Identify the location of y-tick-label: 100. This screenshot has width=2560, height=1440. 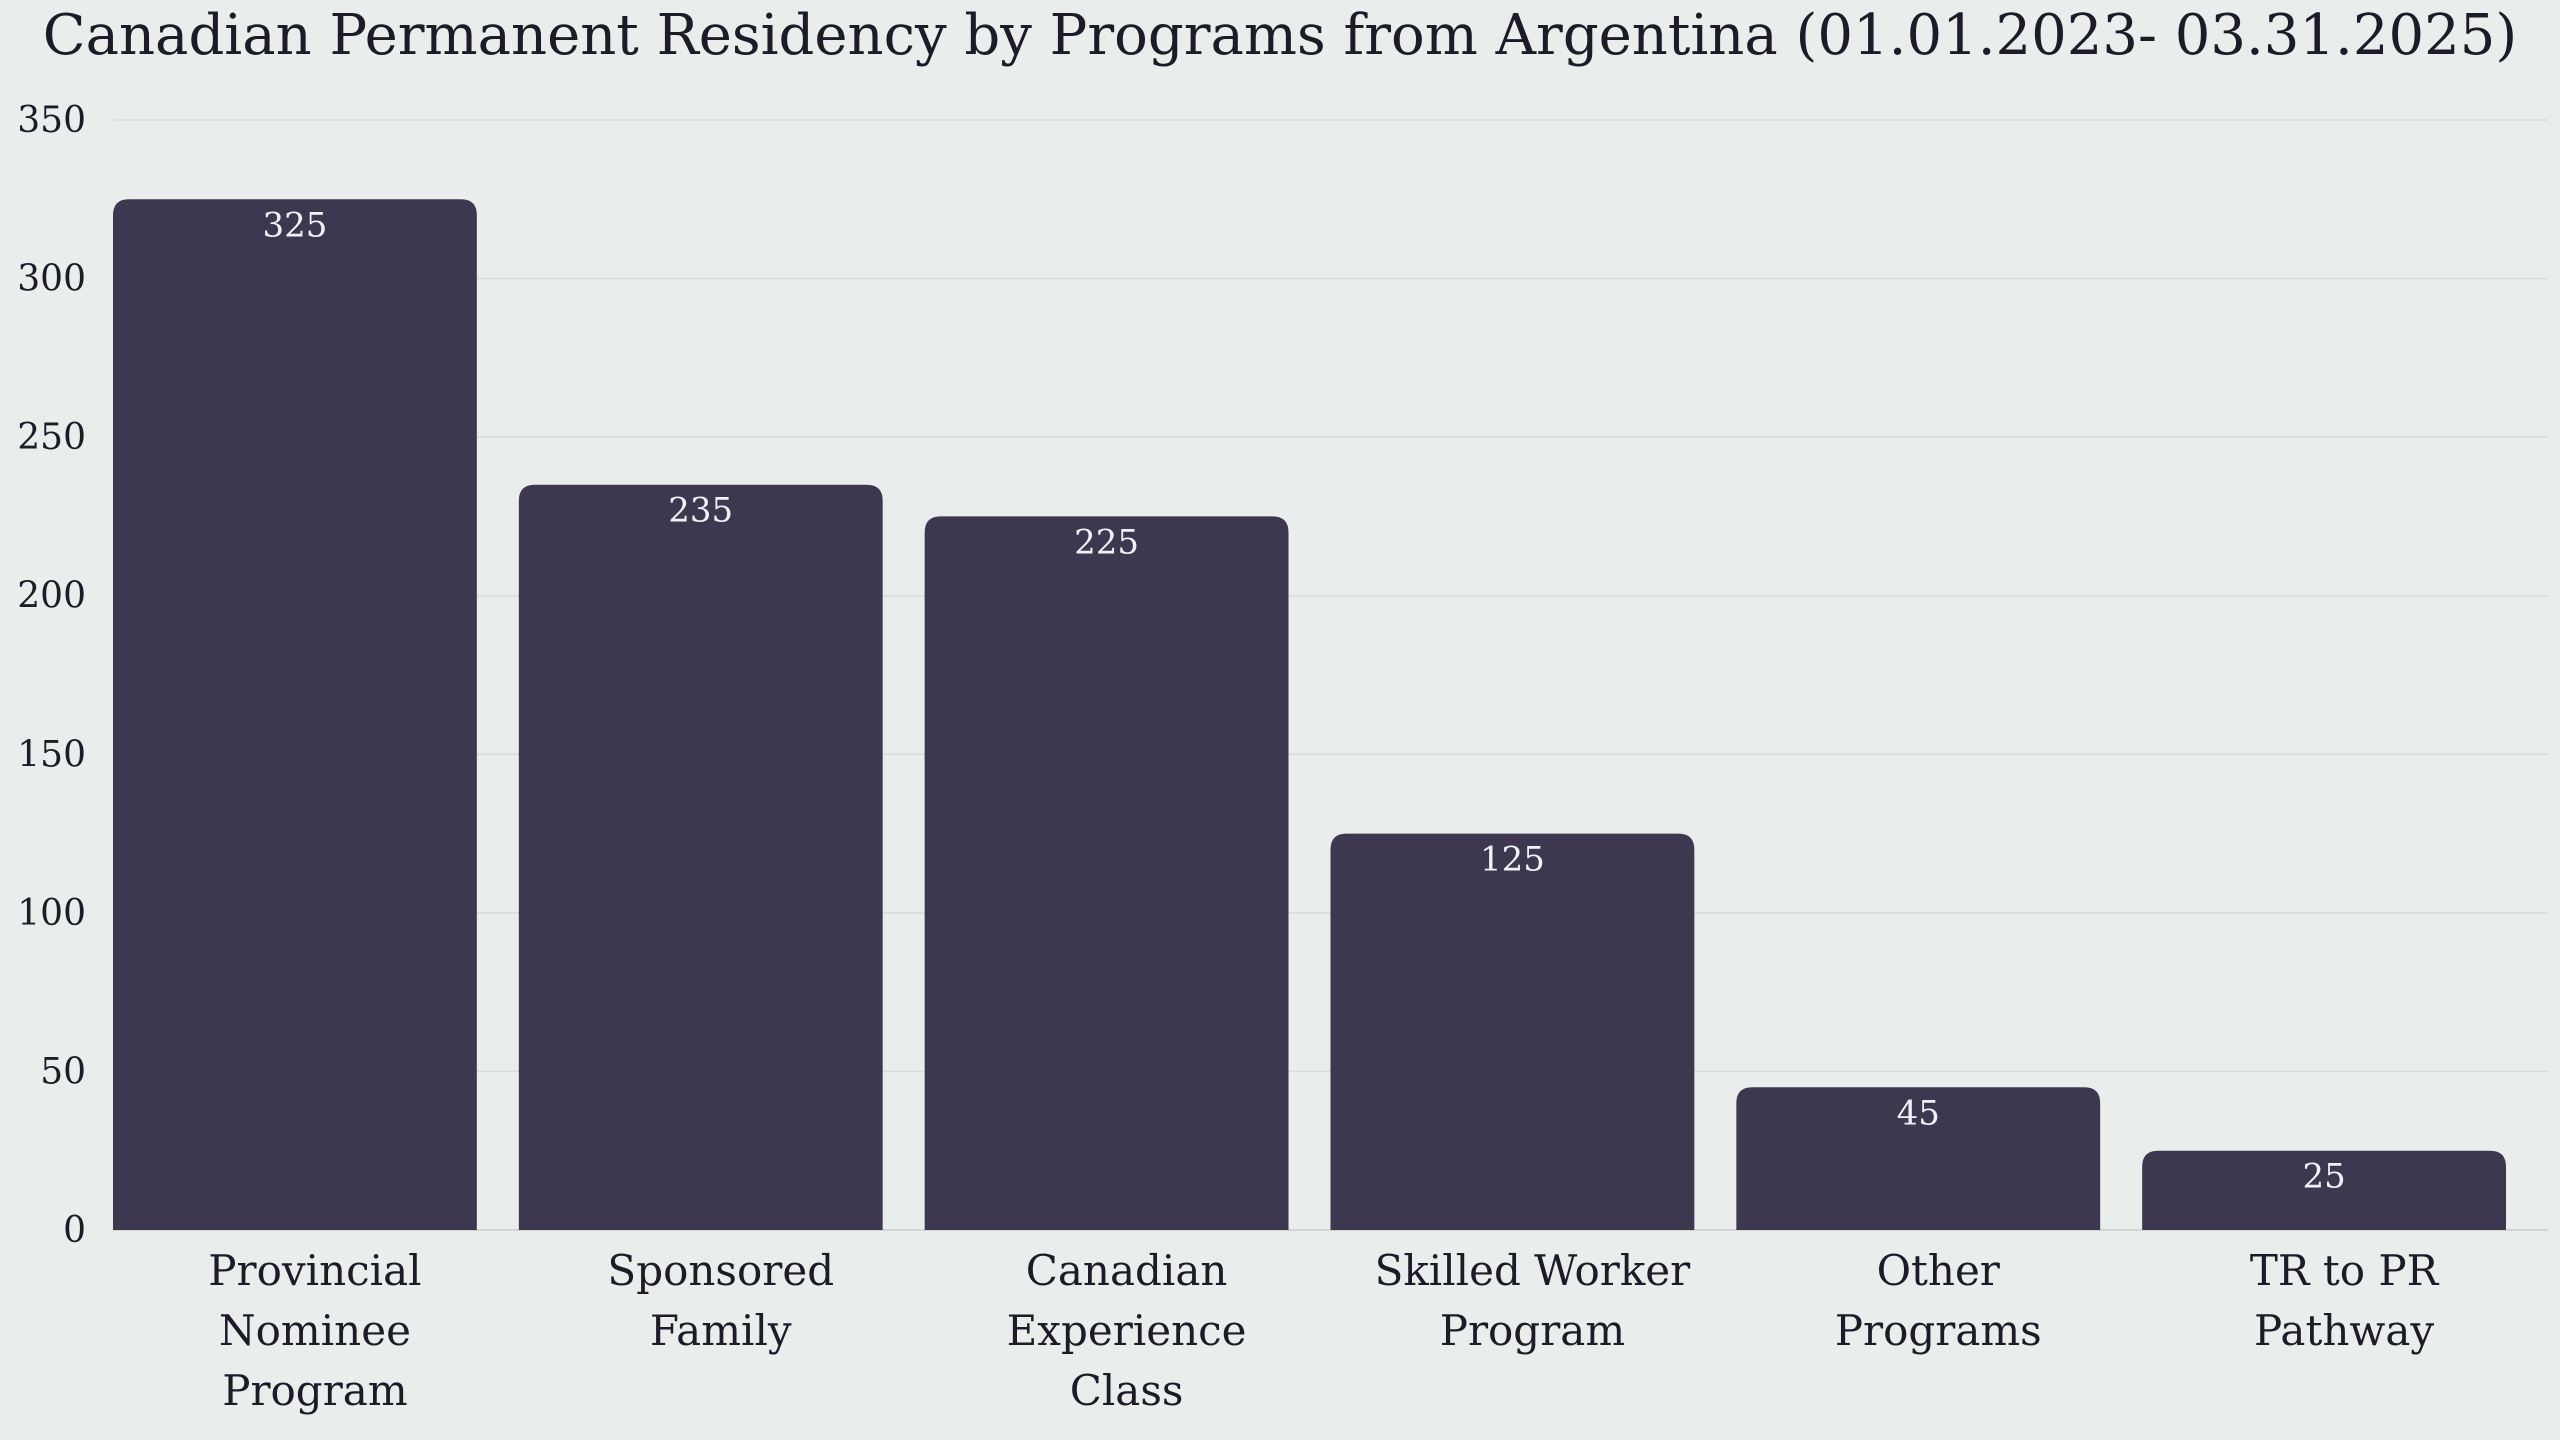
(51, 913).